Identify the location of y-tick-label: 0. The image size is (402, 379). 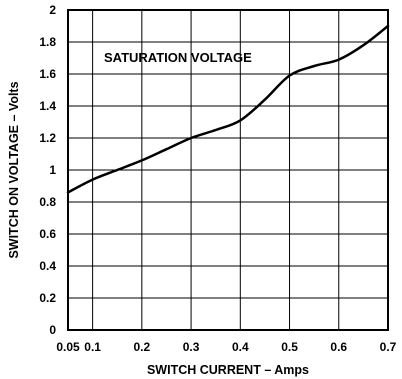
(52, 330).